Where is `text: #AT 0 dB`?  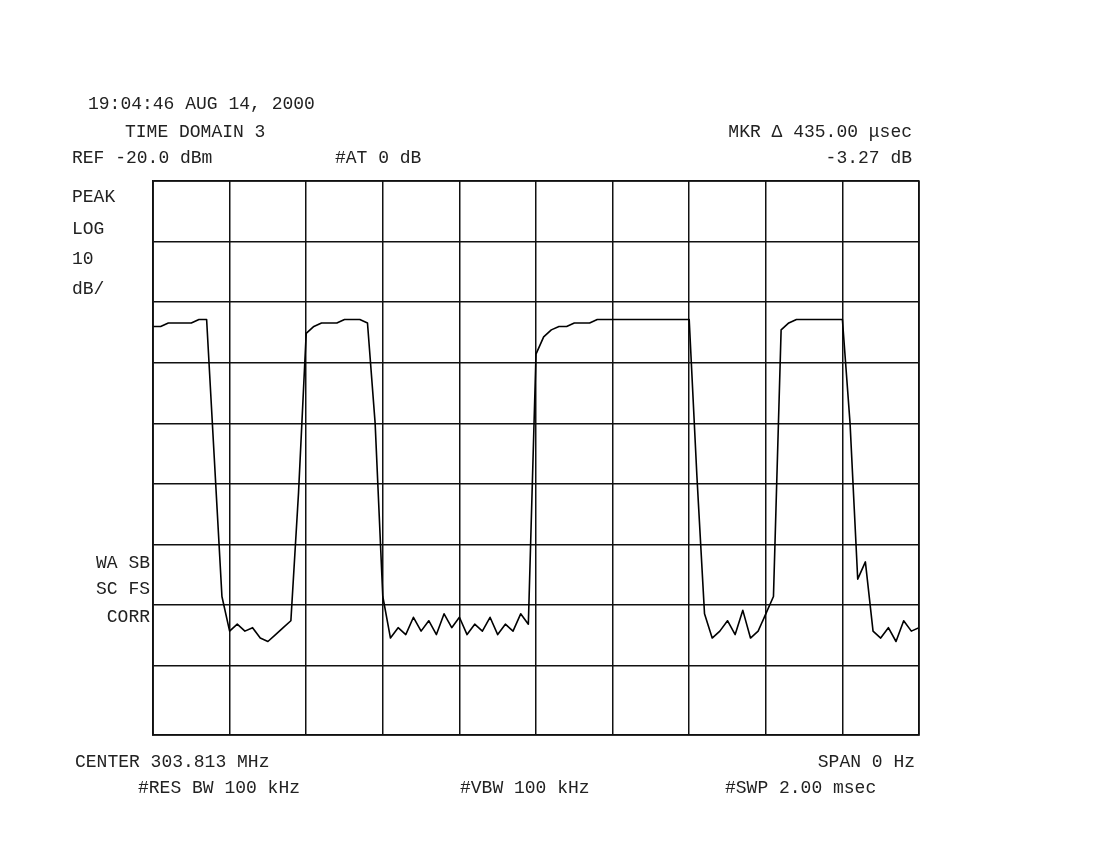
text: #AT 0 dB is located at coordinates (378, 158).